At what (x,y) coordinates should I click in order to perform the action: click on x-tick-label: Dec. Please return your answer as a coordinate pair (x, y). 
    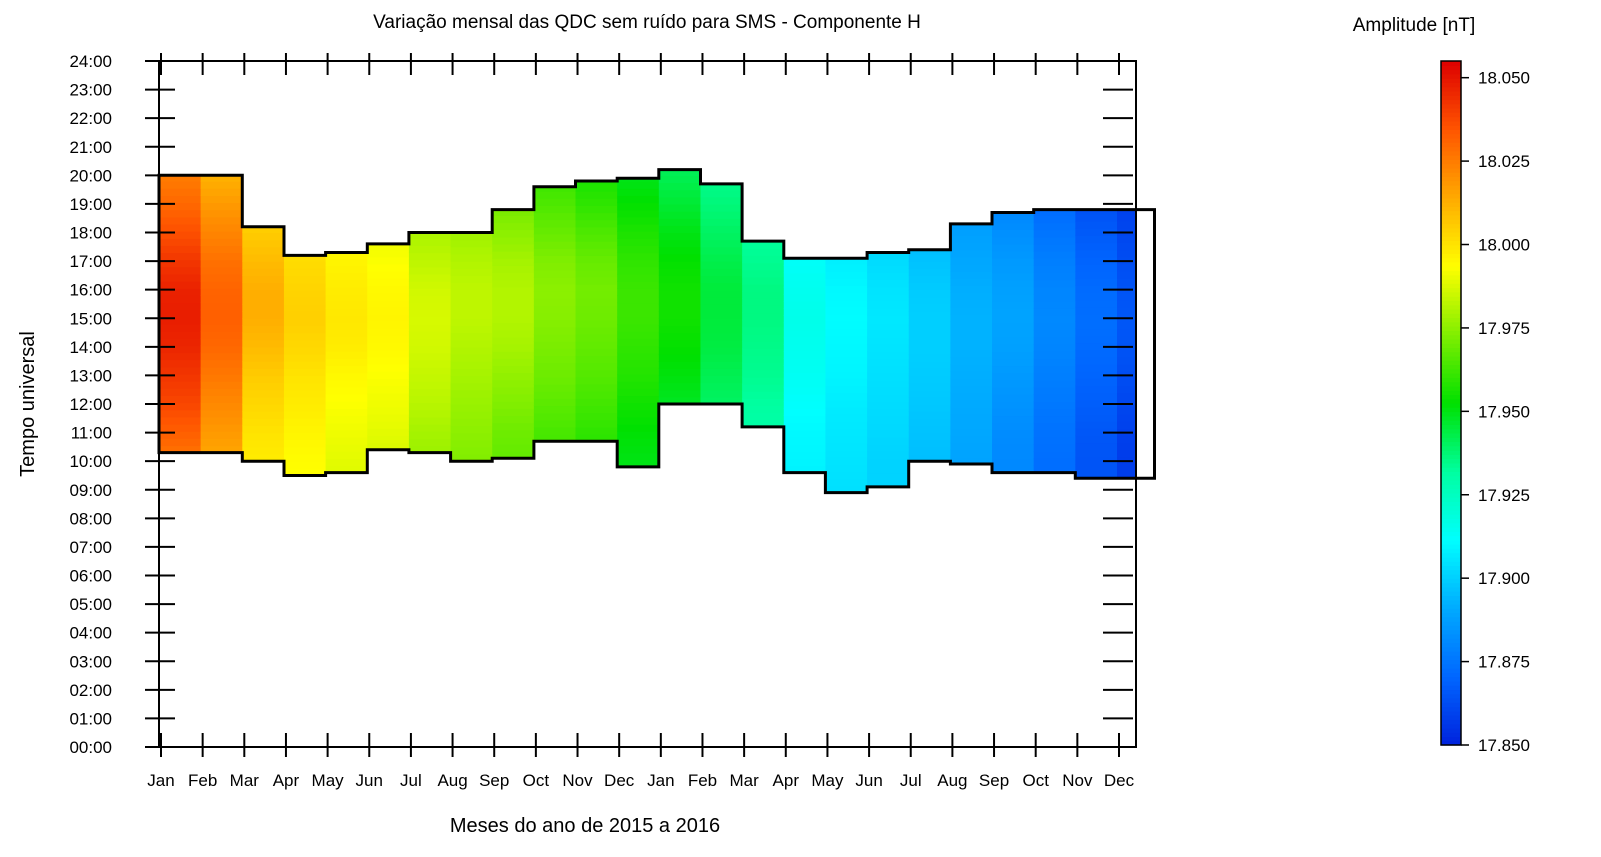
    Looking at the image, I should click on (1119, 780).